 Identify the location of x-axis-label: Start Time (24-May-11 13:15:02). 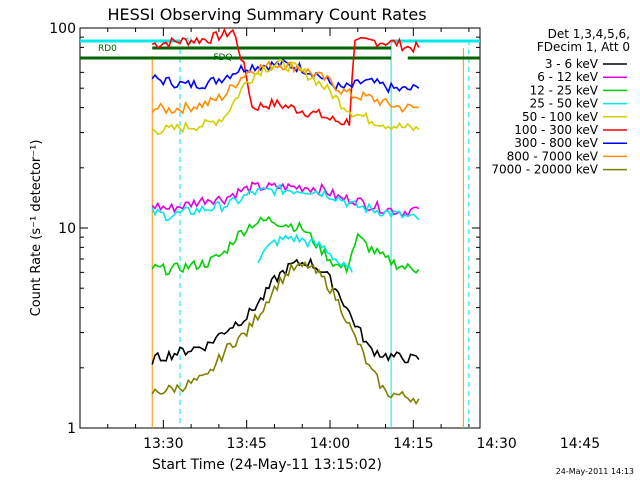
(267, 465).